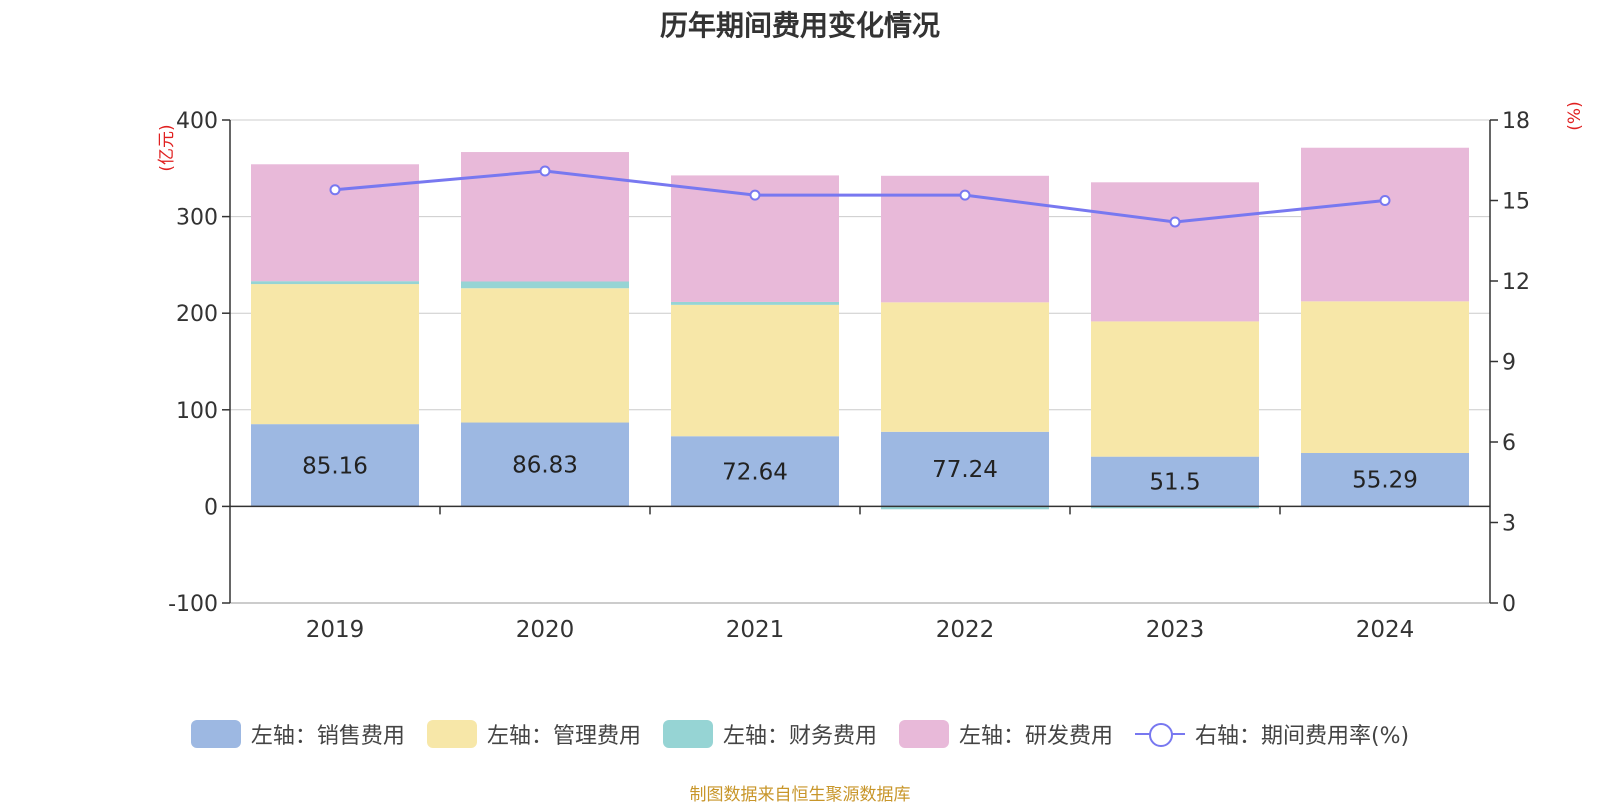  What do you see at coordinates (451, 734) in the screenshot?
I see `legend-swatch-admin` at bounding box center [451, 734].